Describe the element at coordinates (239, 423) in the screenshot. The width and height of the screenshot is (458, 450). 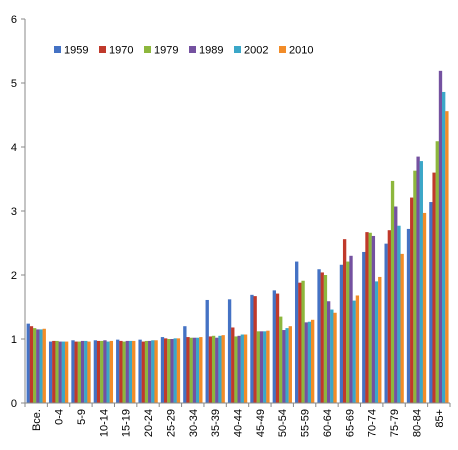
I see `x-tick-label-9: 40-44` at that location.